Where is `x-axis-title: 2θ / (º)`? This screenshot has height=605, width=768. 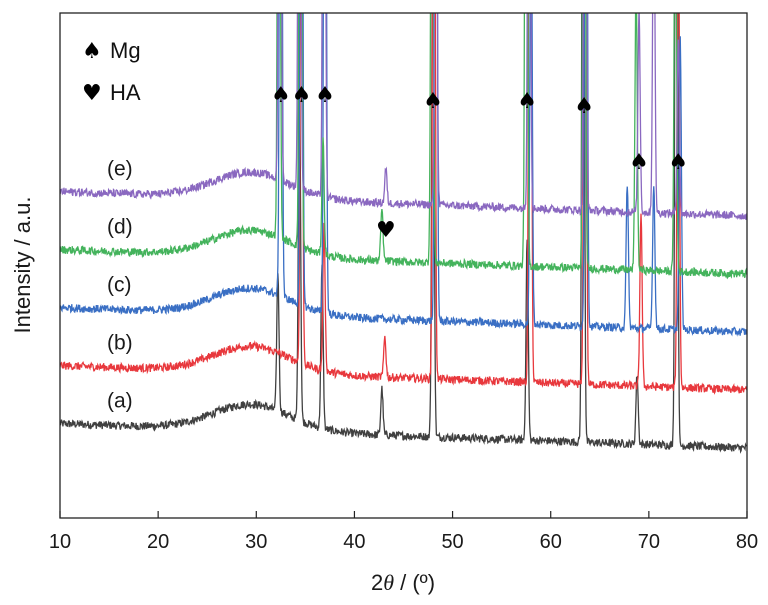
x-axis-title: 2θ / (º) is located at coordinates (403, 582).